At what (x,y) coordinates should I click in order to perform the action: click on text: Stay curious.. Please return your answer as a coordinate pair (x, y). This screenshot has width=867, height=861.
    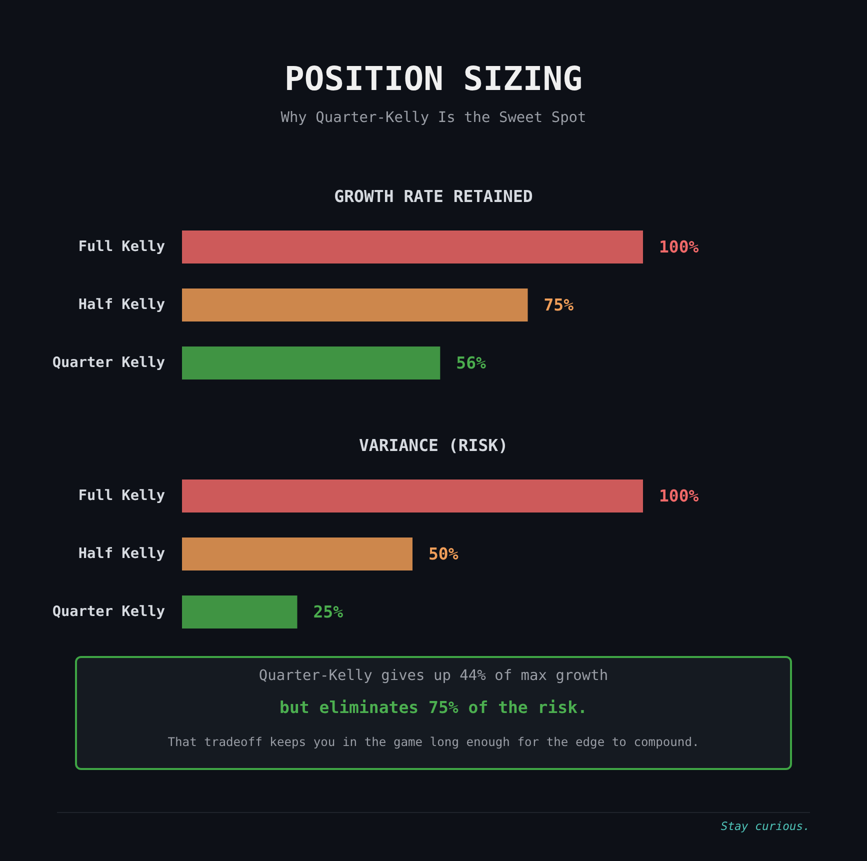
    Looking at the image, I should click on (765, 826).